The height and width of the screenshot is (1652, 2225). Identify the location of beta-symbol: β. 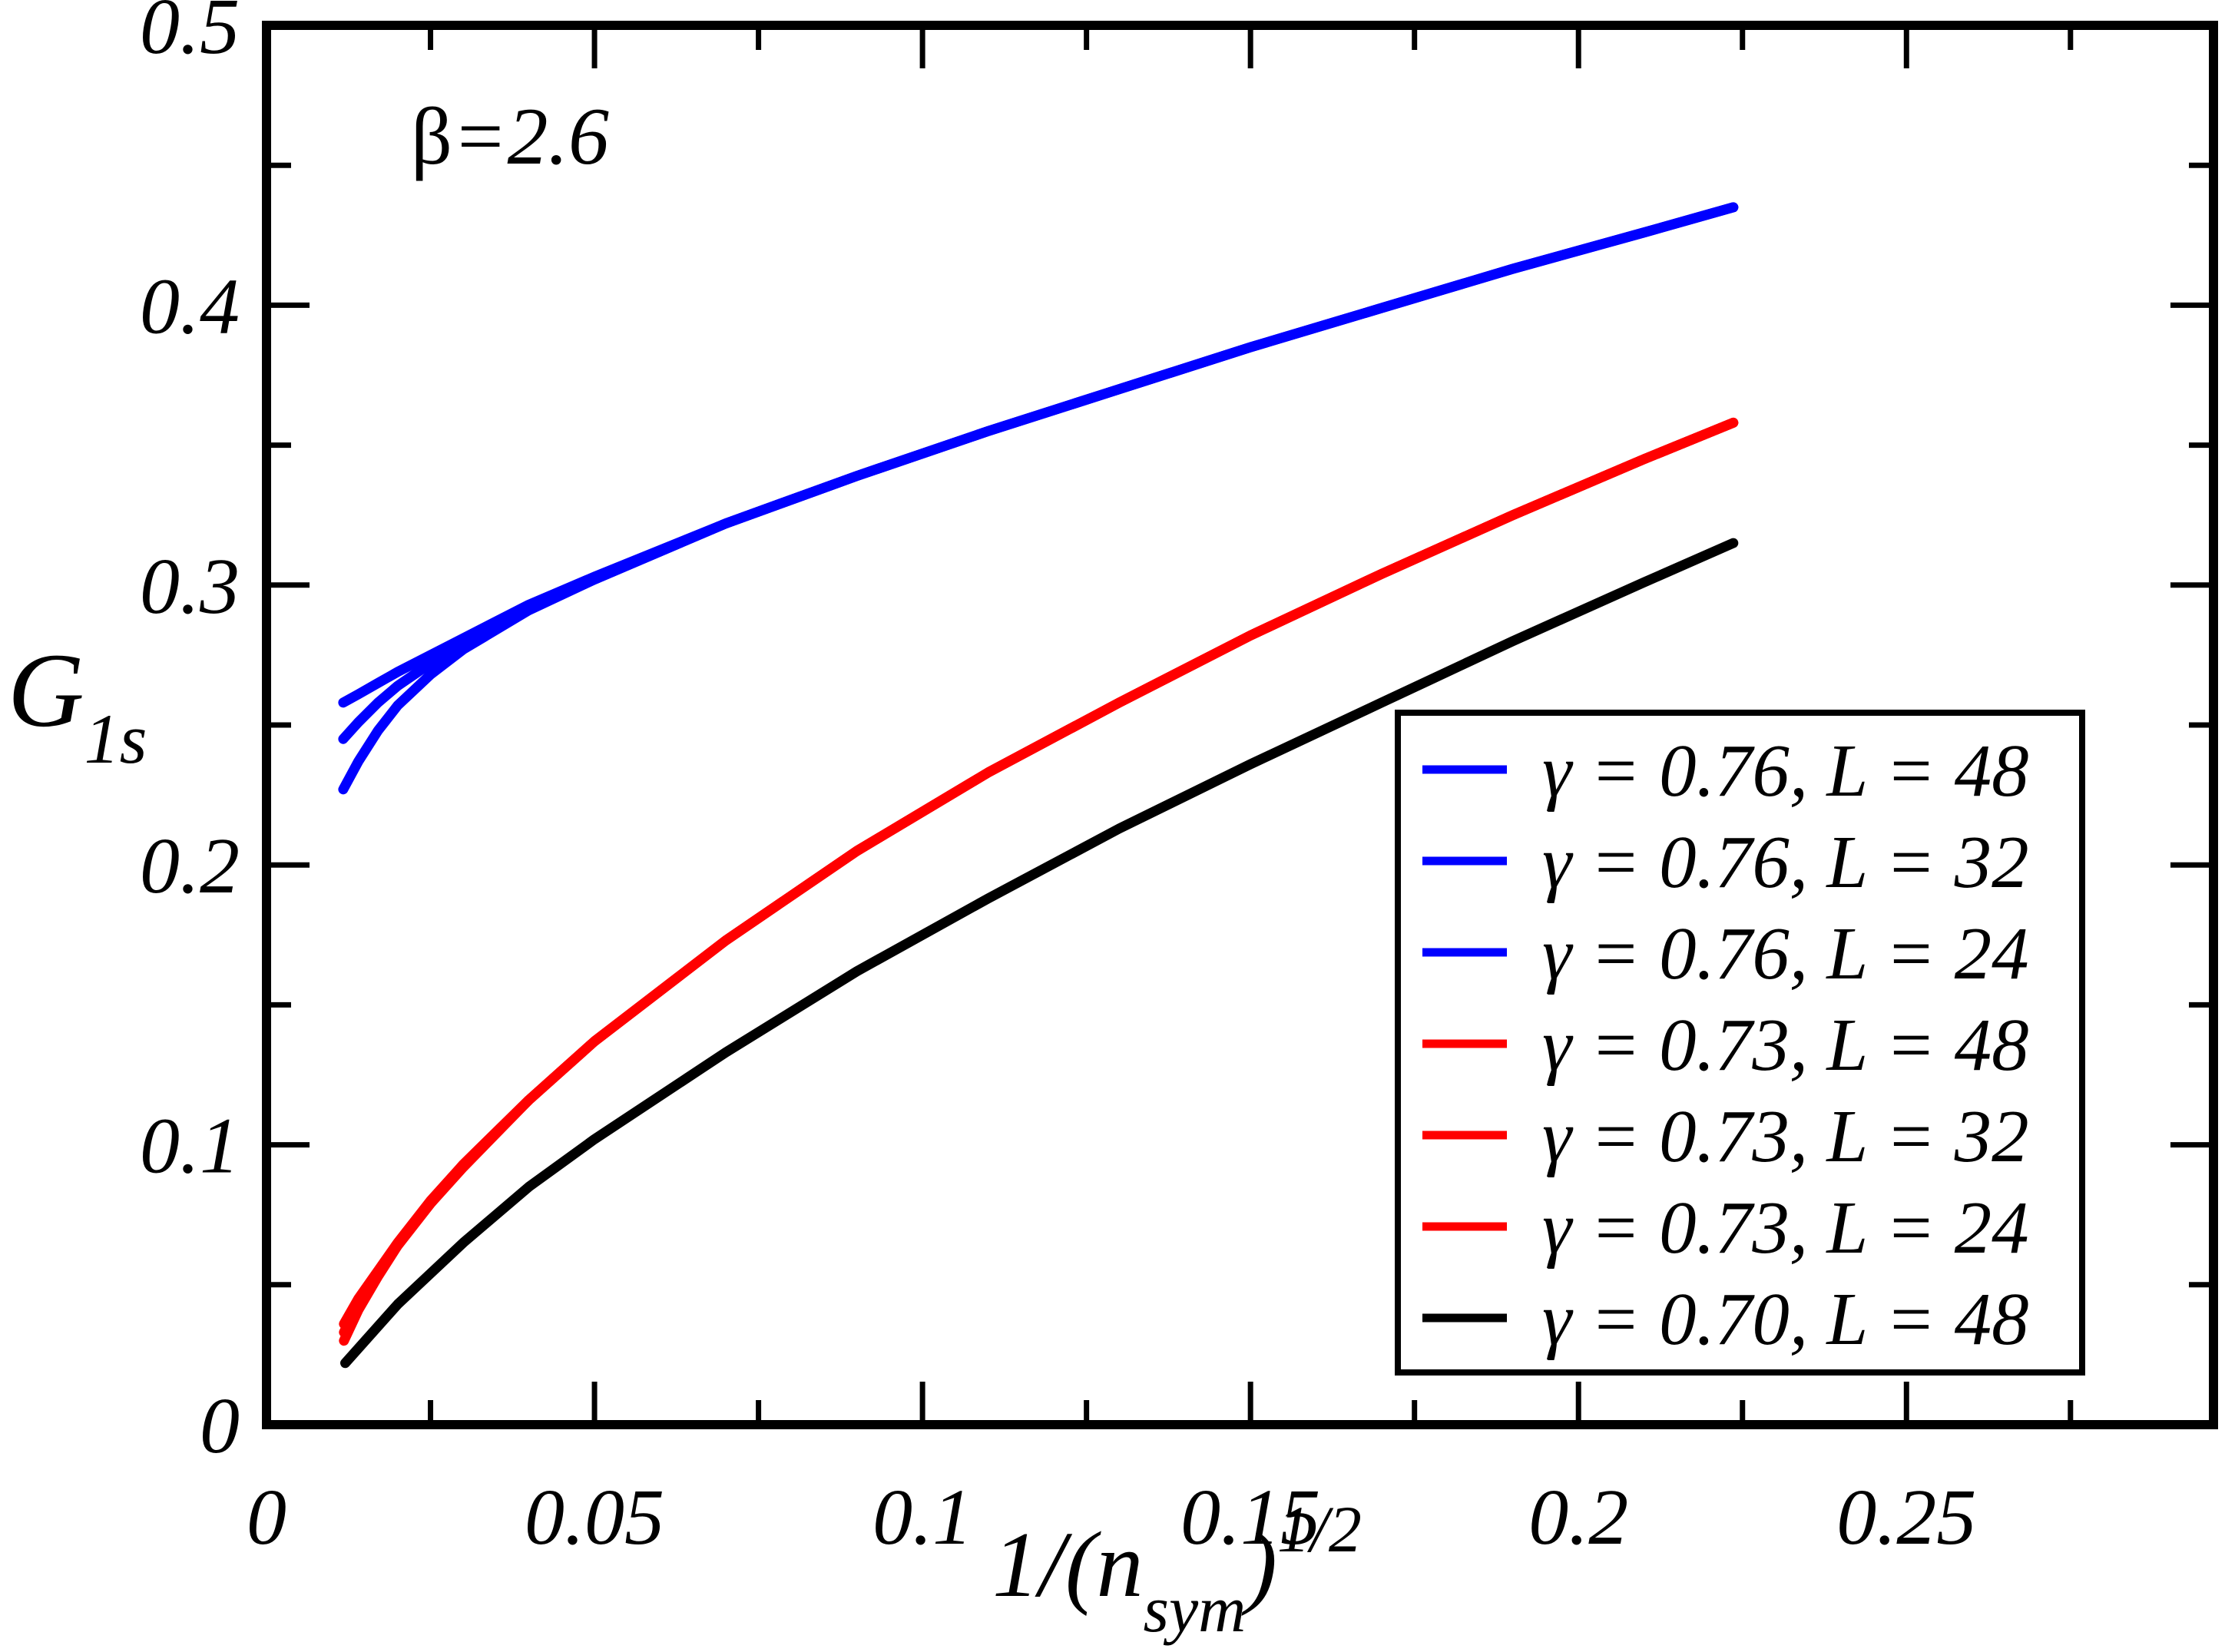
(432, 136).